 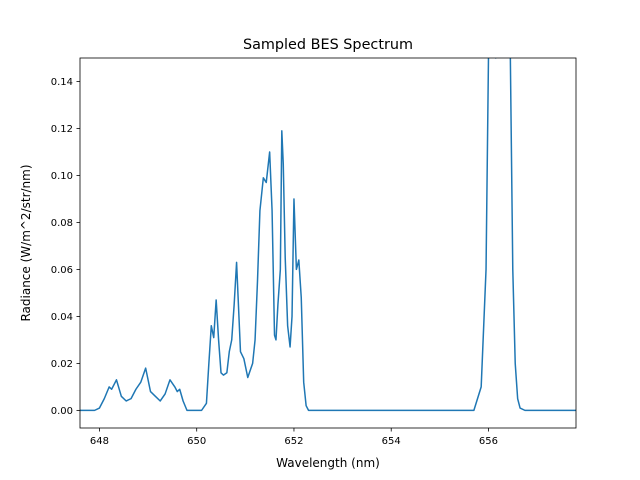 What do you see at coordinates (488, 441) in the screenshot?
I see `x-tick-label: 656` at bounding box center [488, 441].